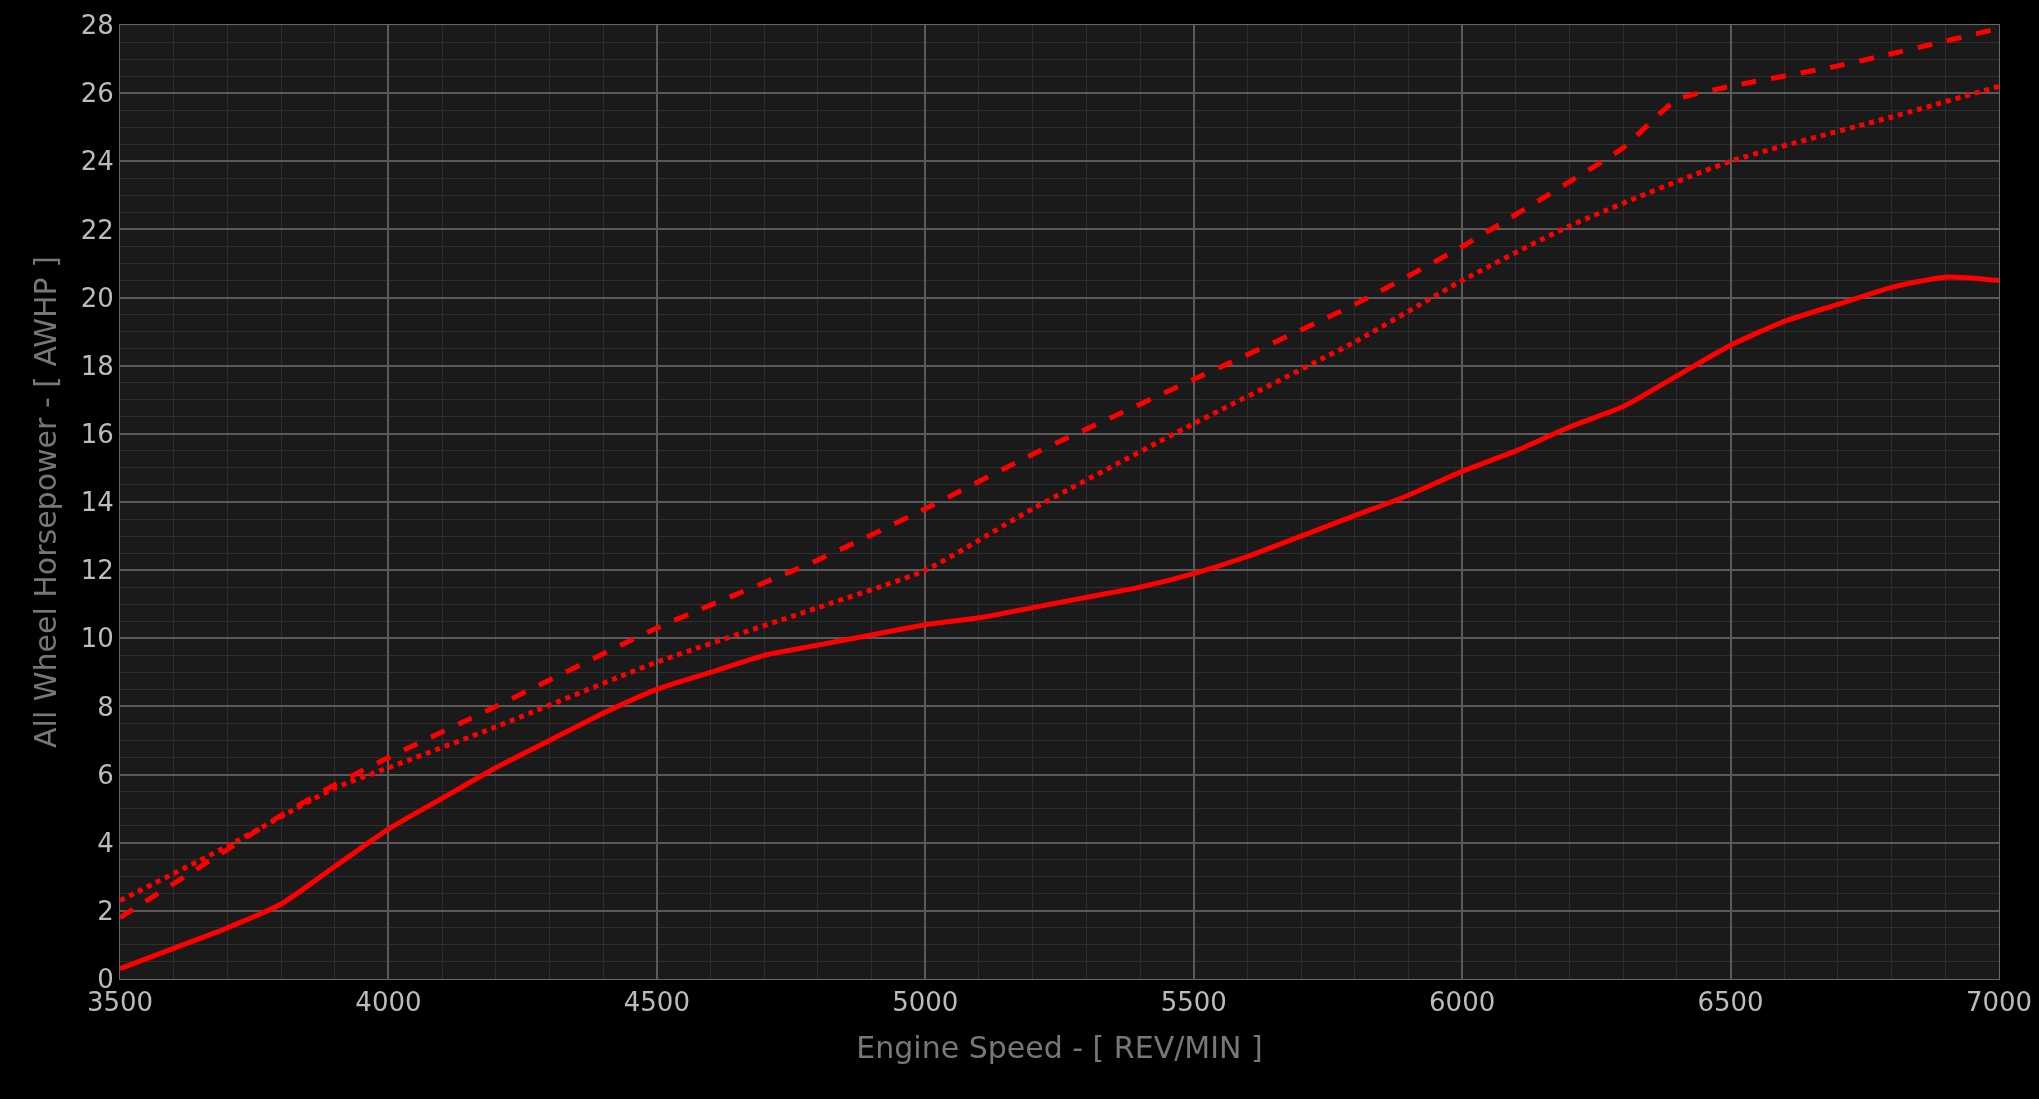 The height and width of the screenshot is (1099, 2039). What do you see at coordinates (97, 25) in the screenshot?
I see `y-tick-label: 28` at bounding box center [97, 25].